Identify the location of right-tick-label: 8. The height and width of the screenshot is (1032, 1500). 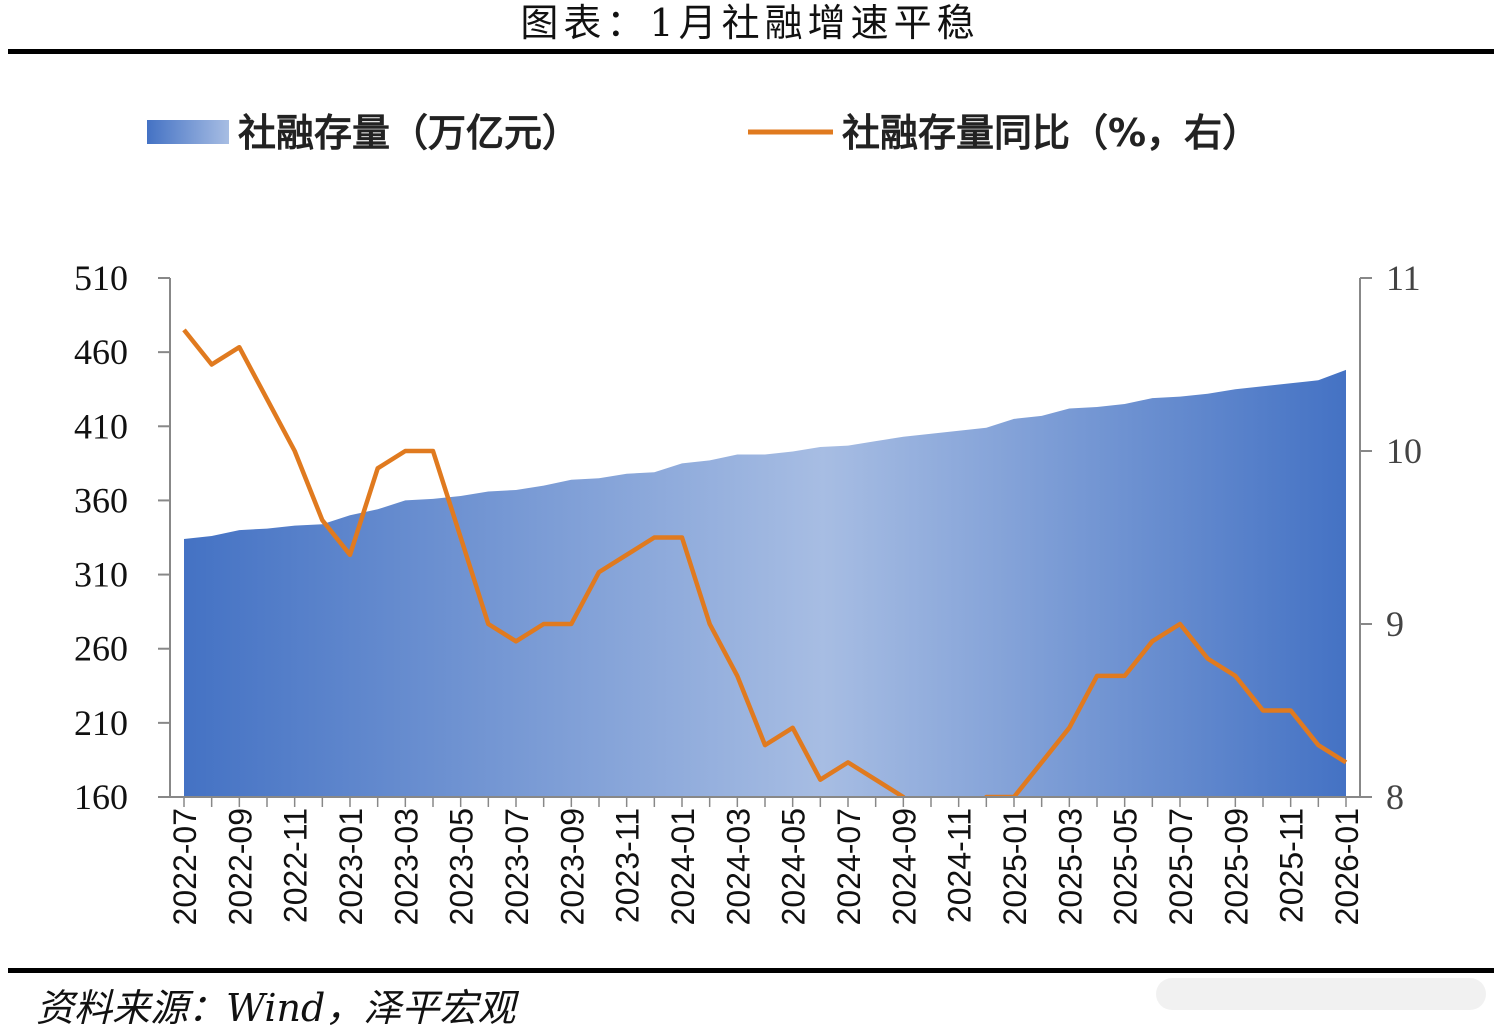
(1395, 797).